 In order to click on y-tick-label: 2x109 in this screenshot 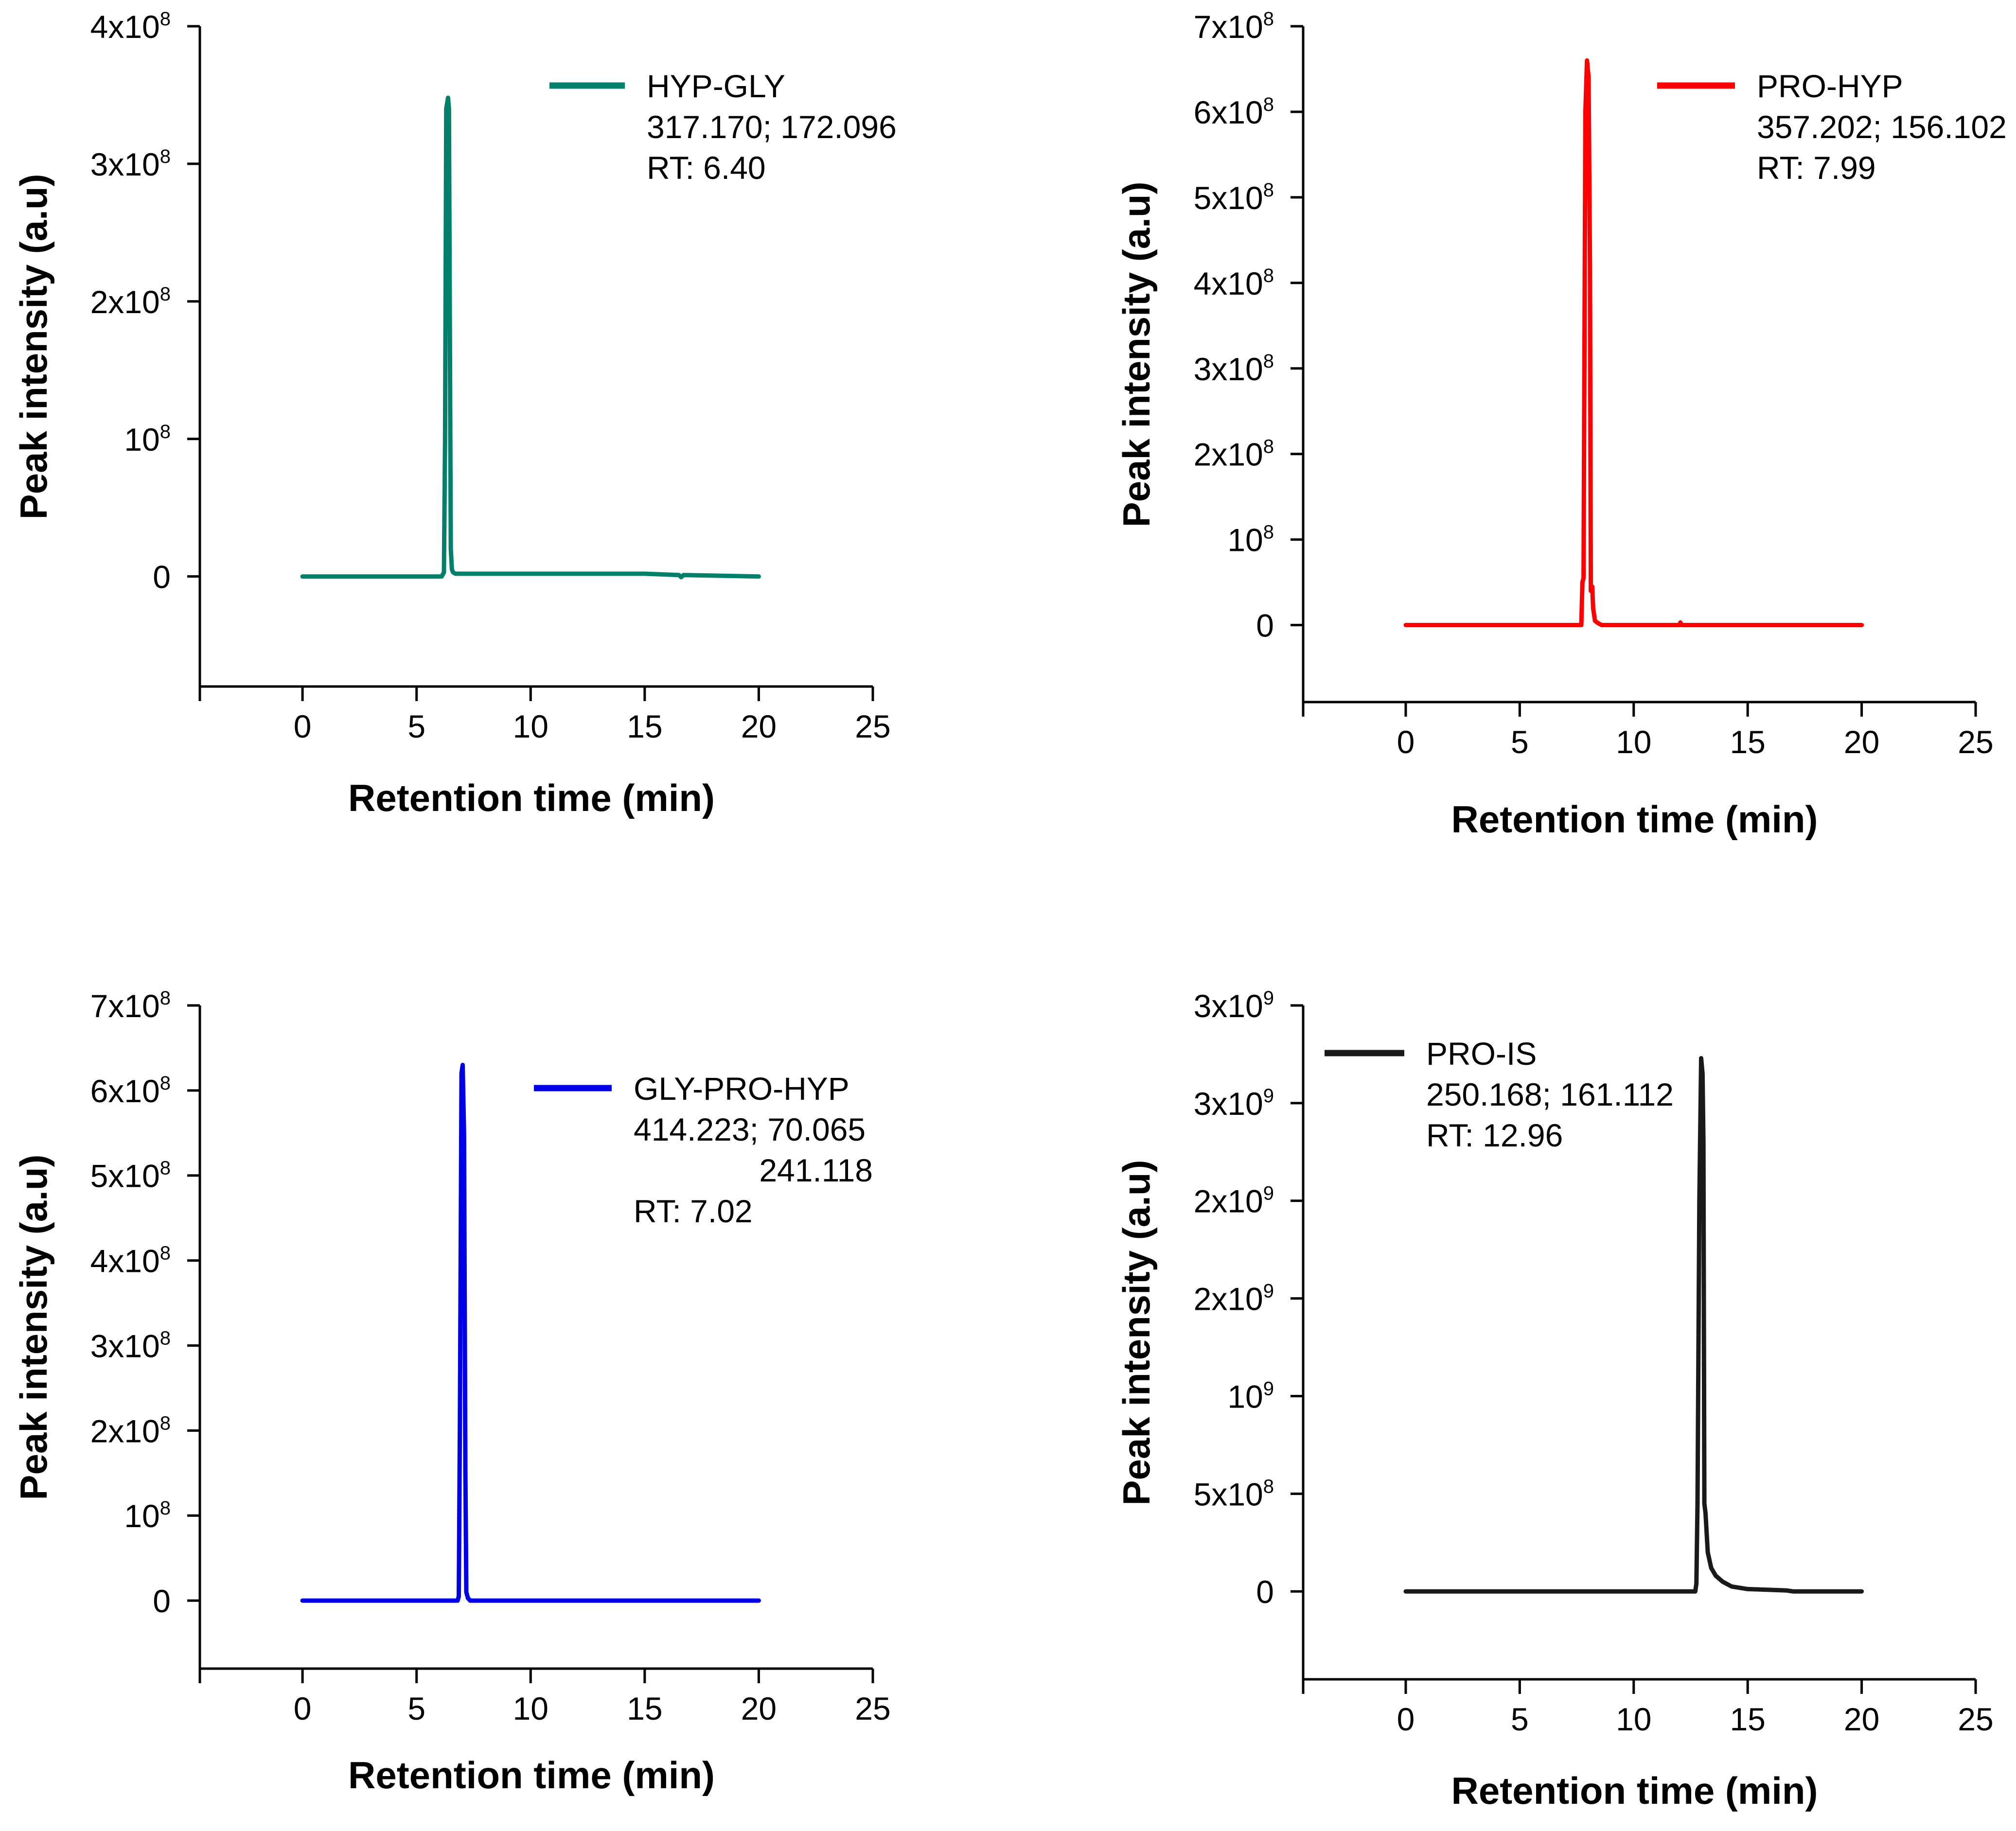, I will do `click(1234, 1201)`.